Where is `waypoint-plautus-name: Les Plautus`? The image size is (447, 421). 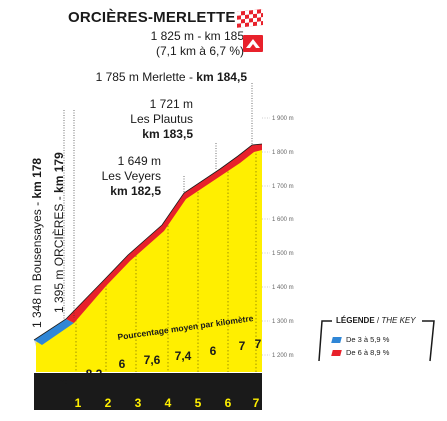
waypoint-plautus-name: Les Plautus is located at coordinates (161, 119).